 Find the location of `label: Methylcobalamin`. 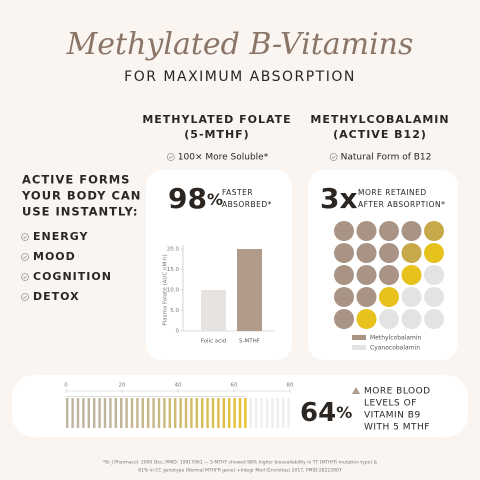

label: Methylcobalamin is located at coordinates (396, 338).